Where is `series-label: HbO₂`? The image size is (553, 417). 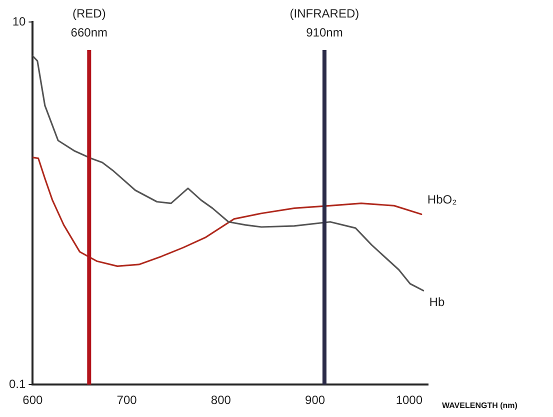
series-label: HbO₂ is located at coordinates (442, 199).